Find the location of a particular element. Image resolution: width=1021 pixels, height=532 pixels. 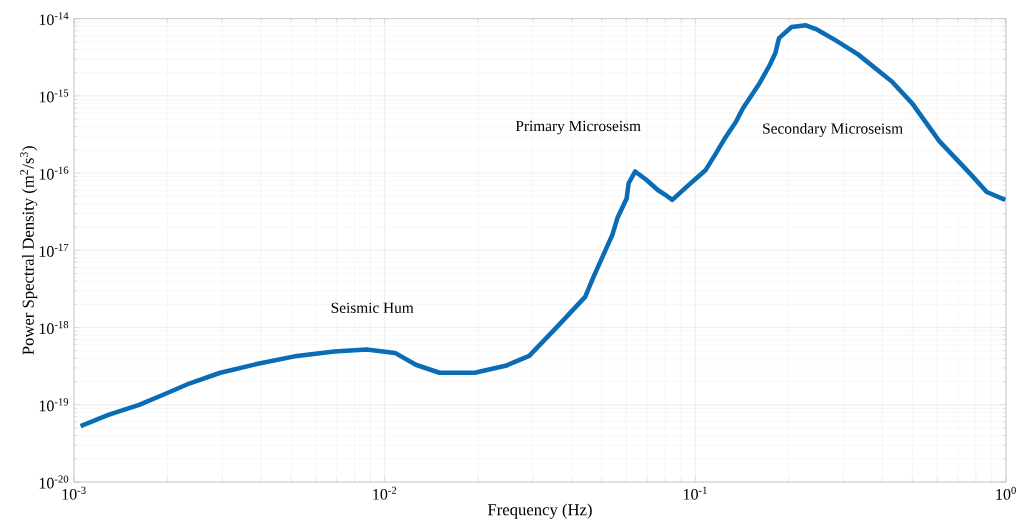

annotation: Seismic Hum is located at coordinates (372, 307).